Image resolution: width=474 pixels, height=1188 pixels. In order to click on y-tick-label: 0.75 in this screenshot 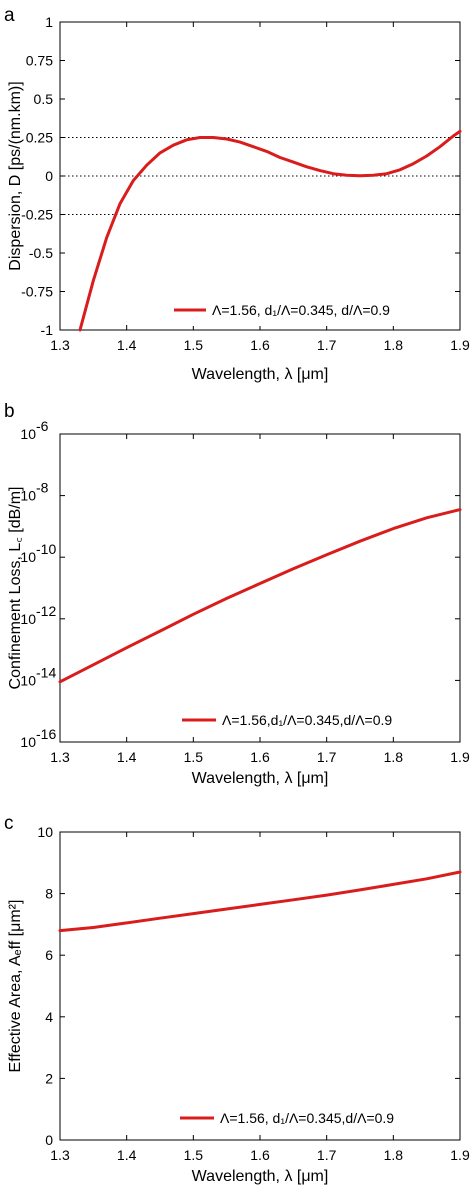, I will do `click(39, 61)`.